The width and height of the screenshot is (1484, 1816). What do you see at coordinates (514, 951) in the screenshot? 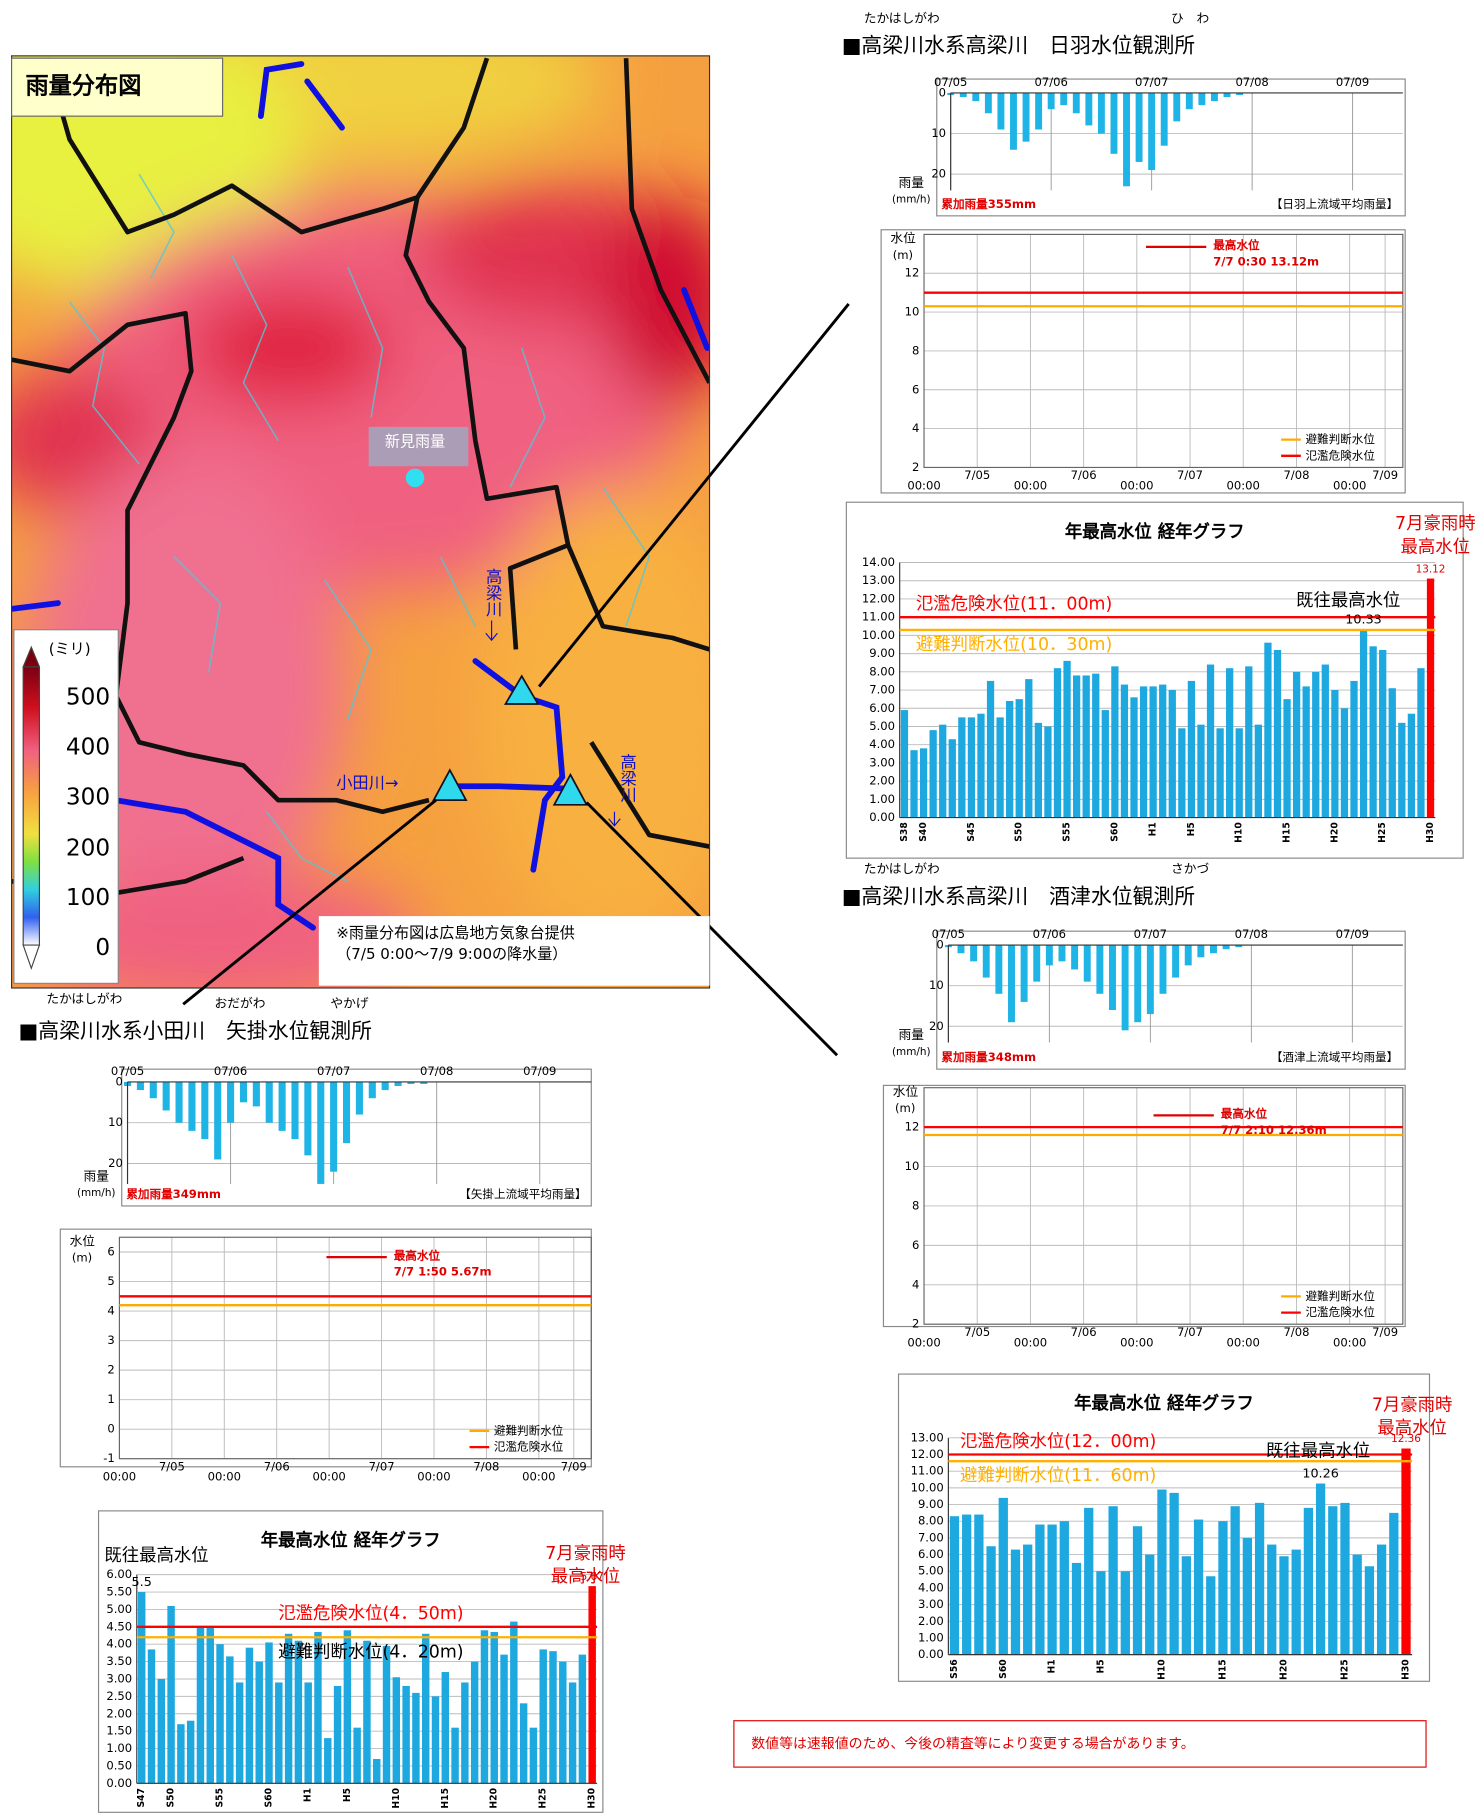
I see `map-note-box` at bounding box center [514, 951].